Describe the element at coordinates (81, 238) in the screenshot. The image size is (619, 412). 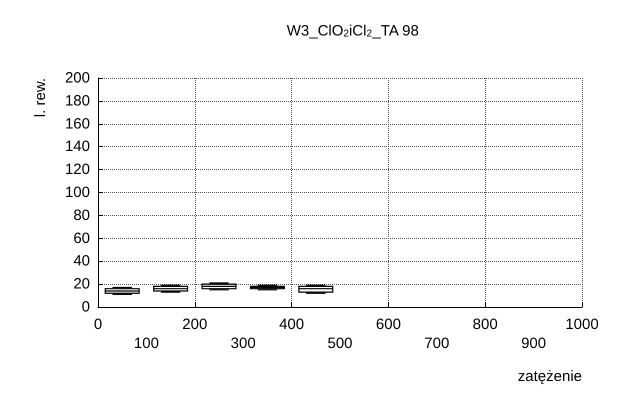
I see `y-tick-label: 60` at that location.